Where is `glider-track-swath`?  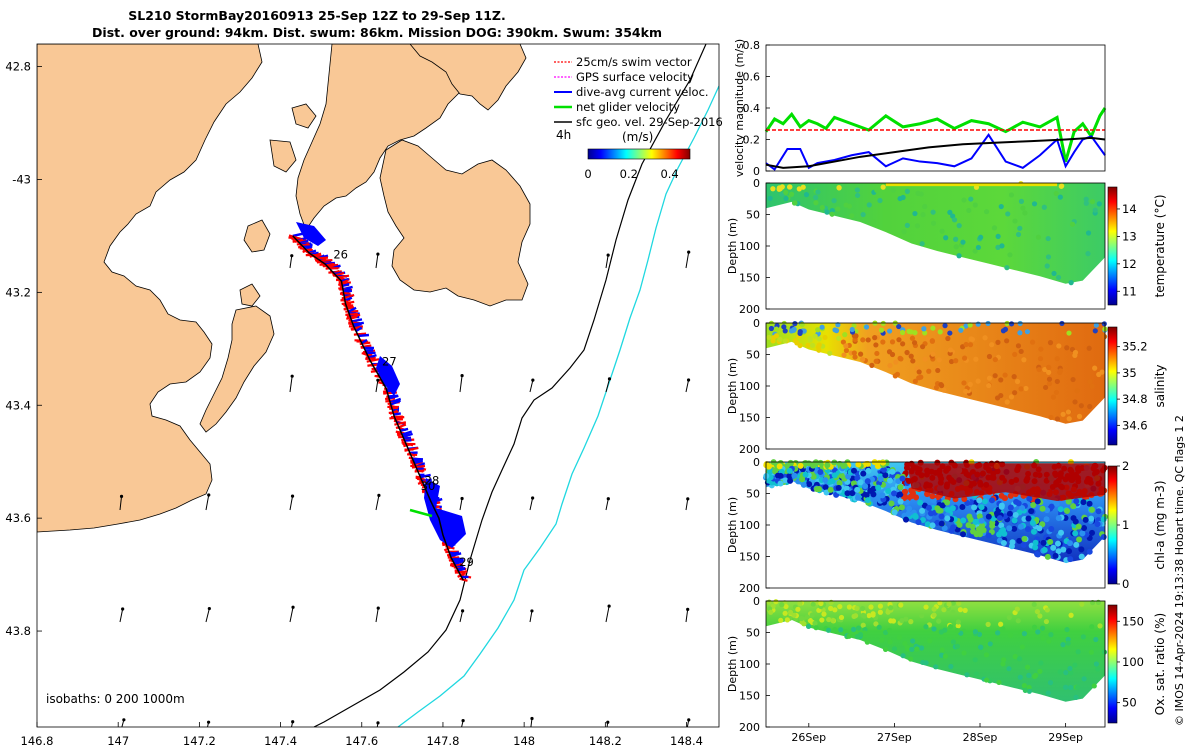 glider-track-swath is located at coordinates (380, 402).